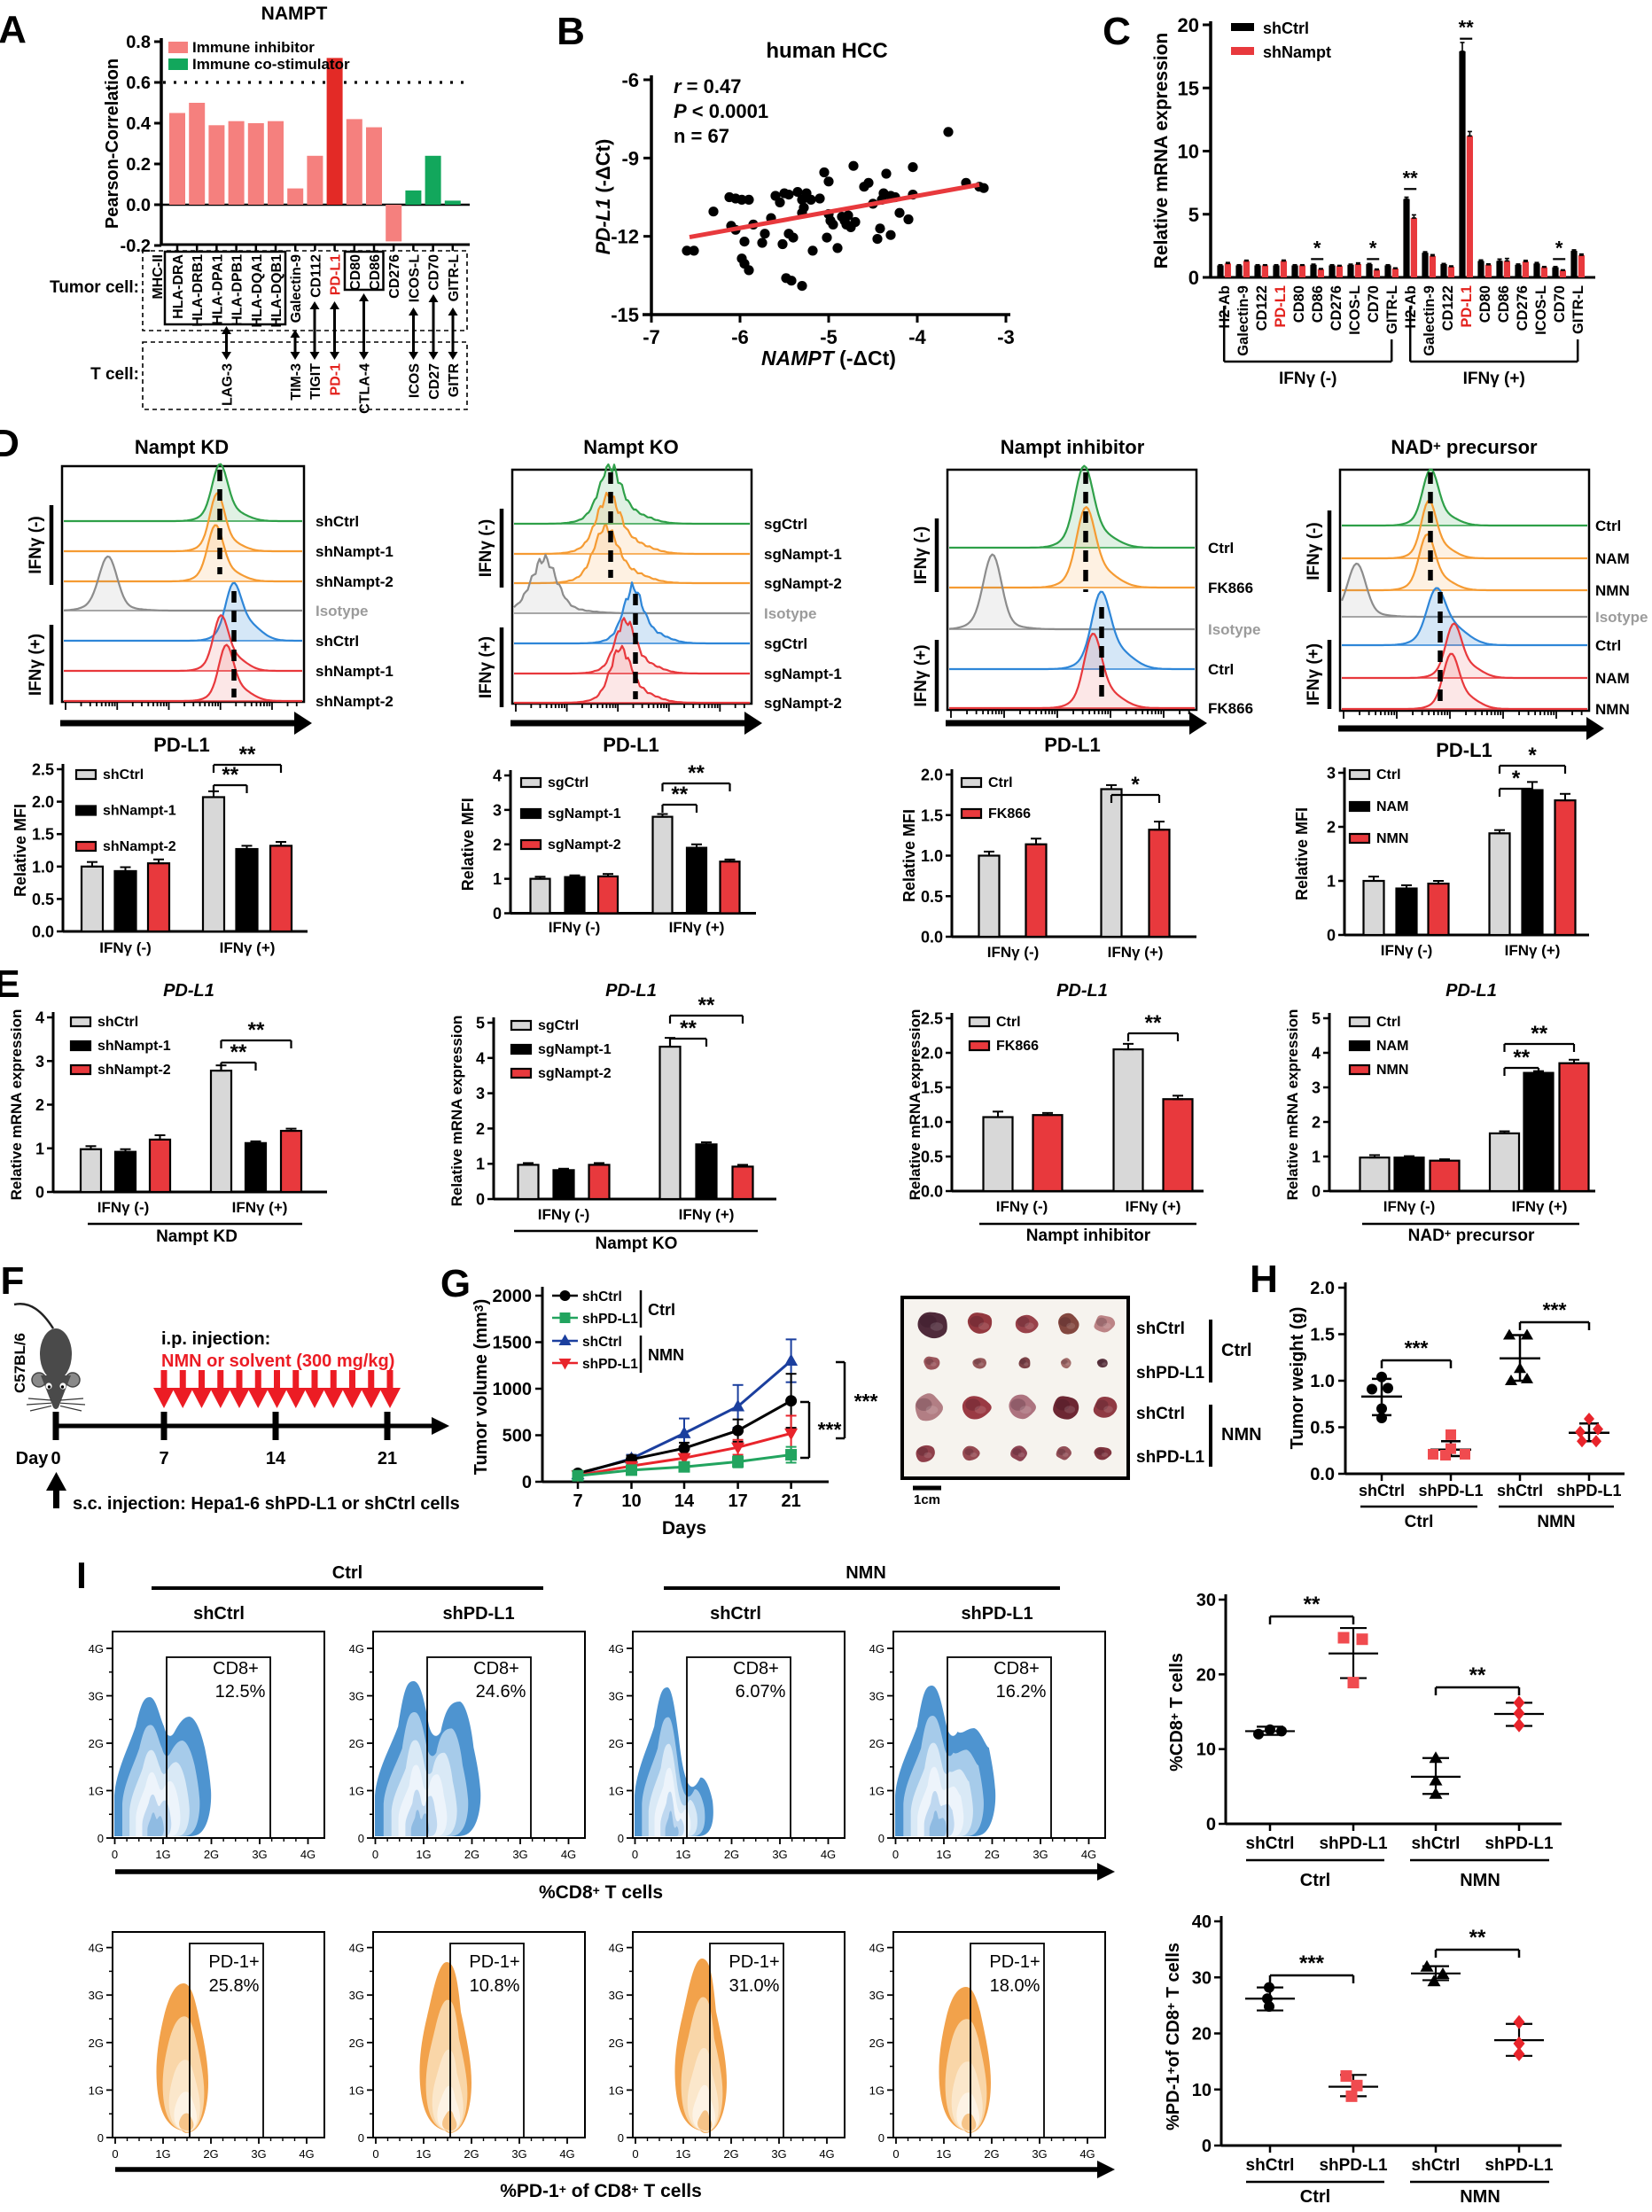  Describe the element at coordinates (803, 703) in the screenshot. I see `svg-text: sgNampt-2` at that location.